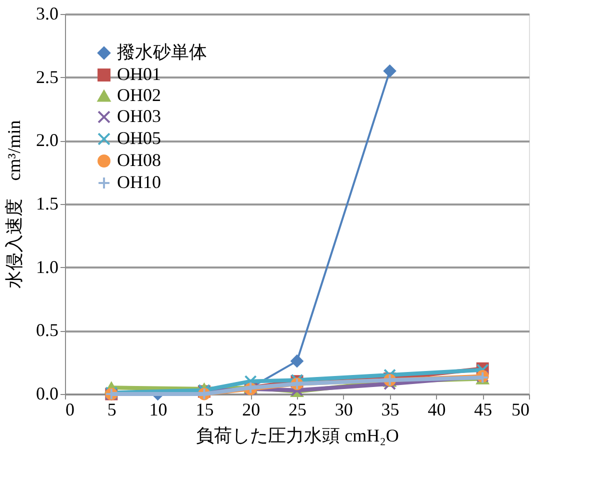 Image resolution: width=594 pixels, height=478 pixels. I want to click on legend-label: OH03, so click(139, 116).